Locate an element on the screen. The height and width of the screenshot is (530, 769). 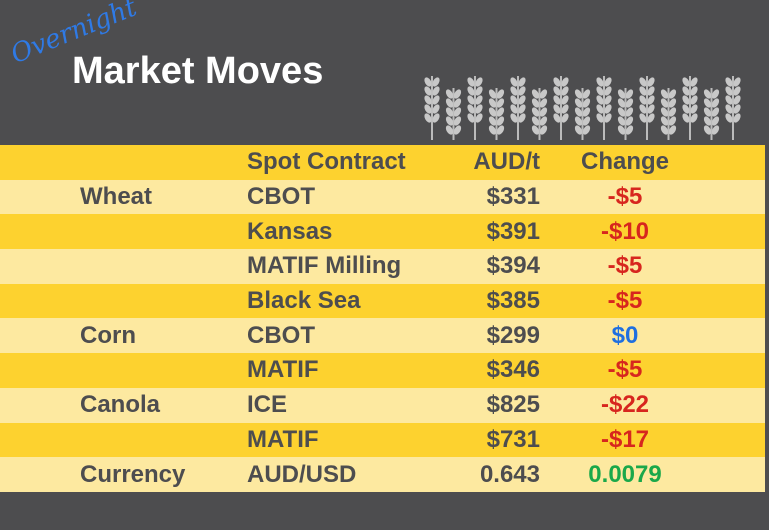
price: $394 is located at coordinates (513, 266).